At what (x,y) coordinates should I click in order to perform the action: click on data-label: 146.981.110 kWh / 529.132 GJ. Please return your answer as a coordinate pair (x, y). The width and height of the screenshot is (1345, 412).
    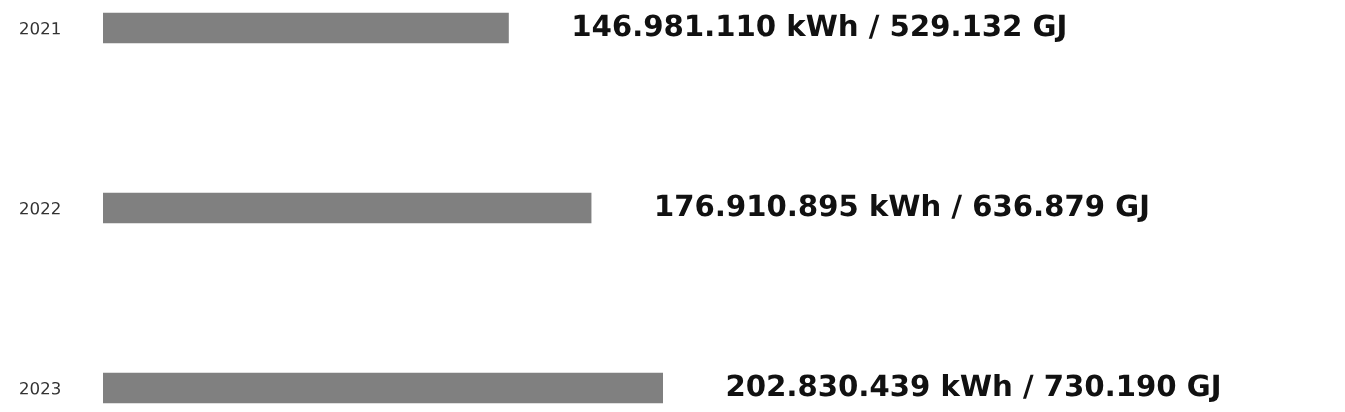
    Looking at the image, I should click on (819, 27).